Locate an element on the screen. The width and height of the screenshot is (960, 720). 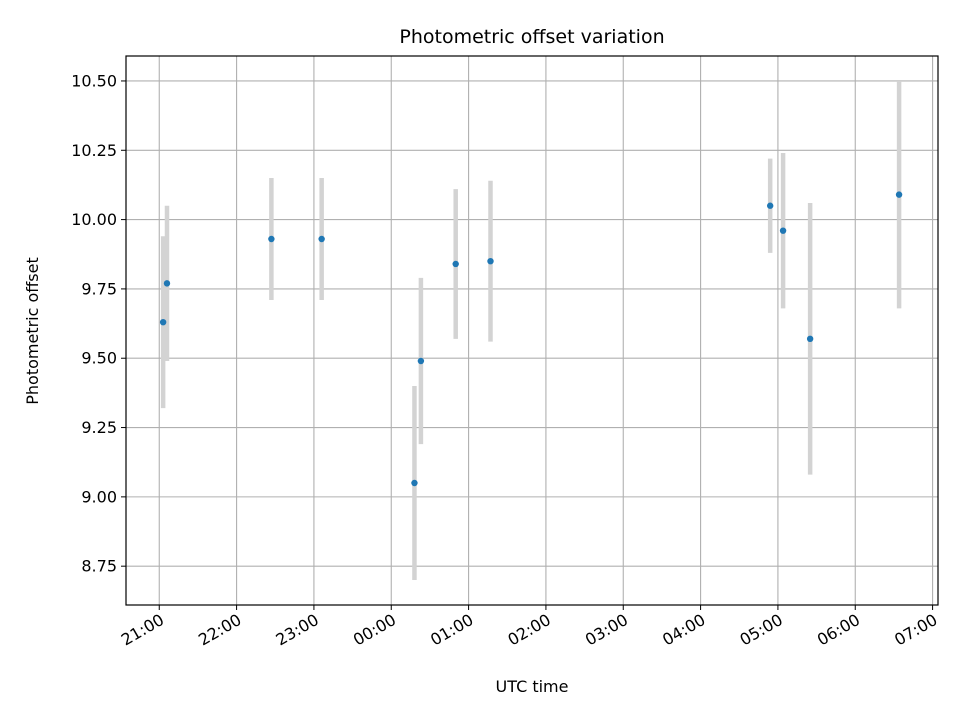
y-tick-label: 9.00 is located at coordinates (99, 496).